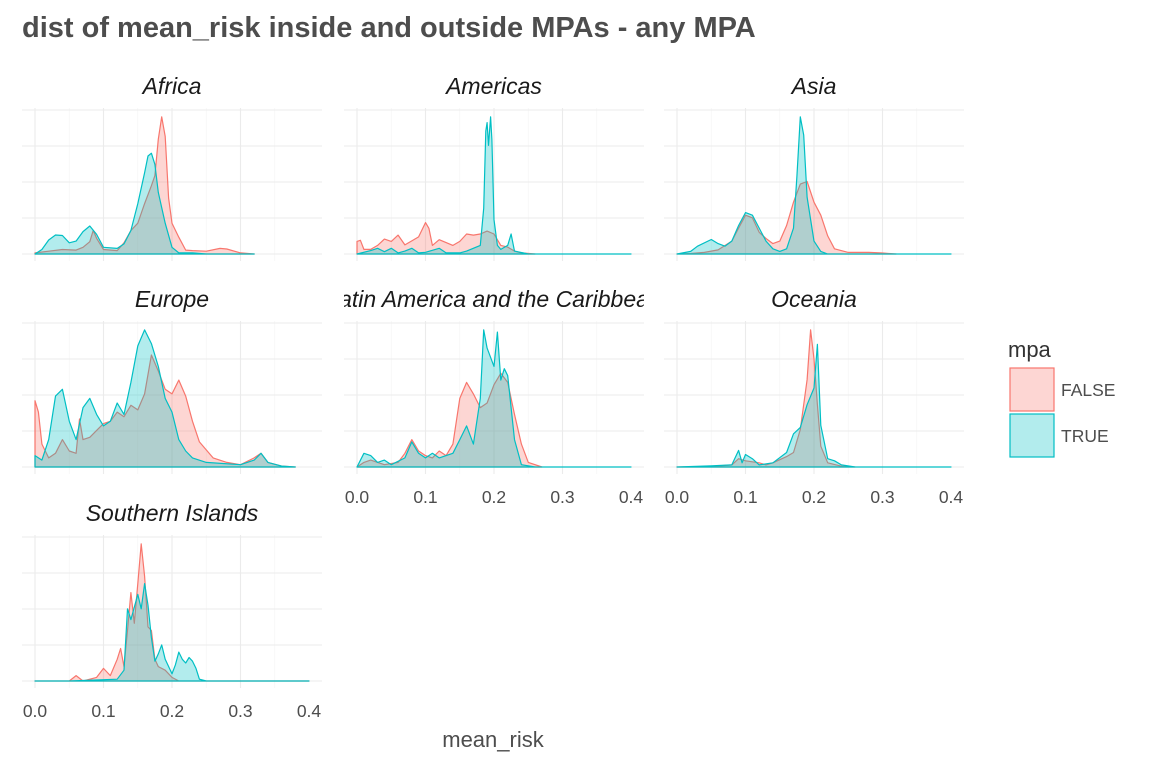 The image size is (1152, 768). I want to click on facet-strip-label: Latin America and the Caribbean, so click(493, 299).